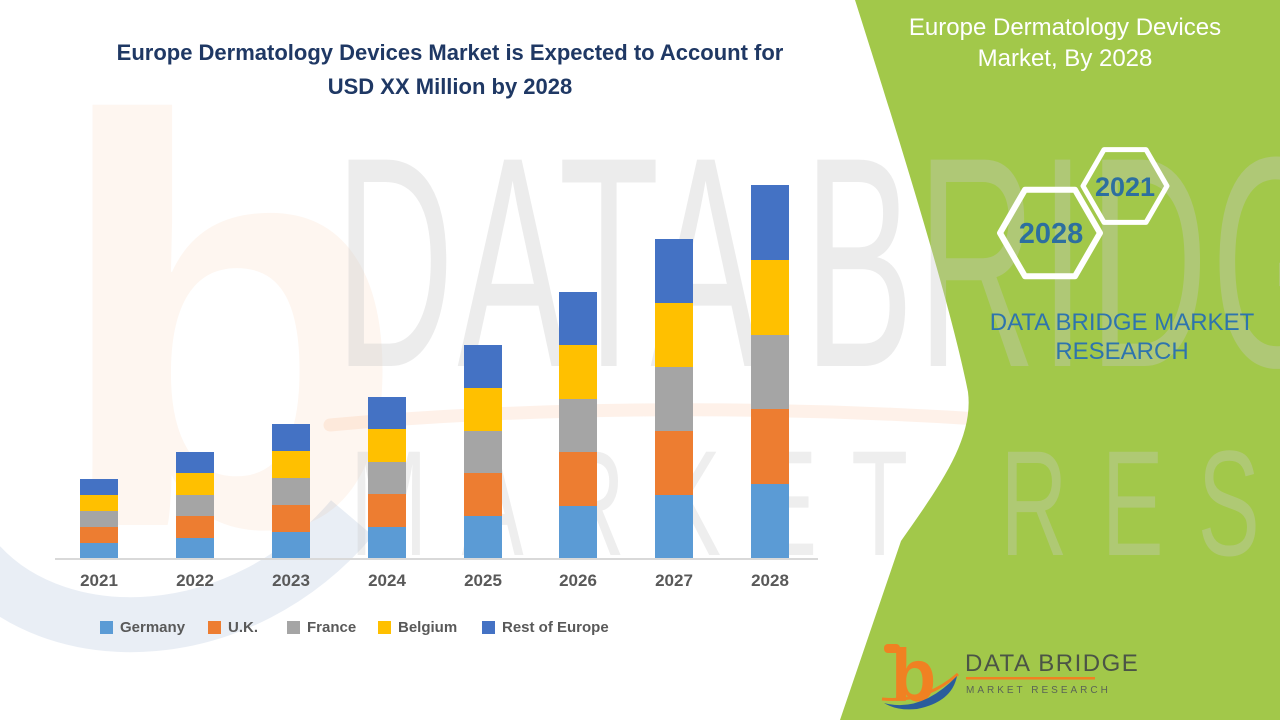 The width and height of the screenshot is (1280, 720). What do you see at coordinates (291, 437) in the screenshot?
I see `bar-segment-rest-of-europe-2023` at bounding box center [291, 437].